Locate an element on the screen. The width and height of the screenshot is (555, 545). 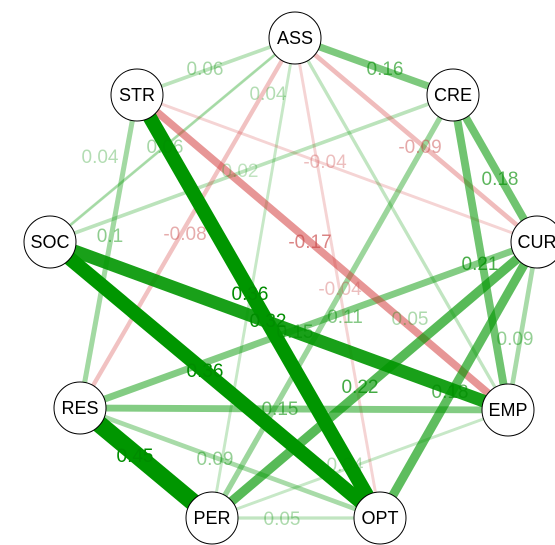
edge-label: 0.21 is located at coordinates (480, 264).